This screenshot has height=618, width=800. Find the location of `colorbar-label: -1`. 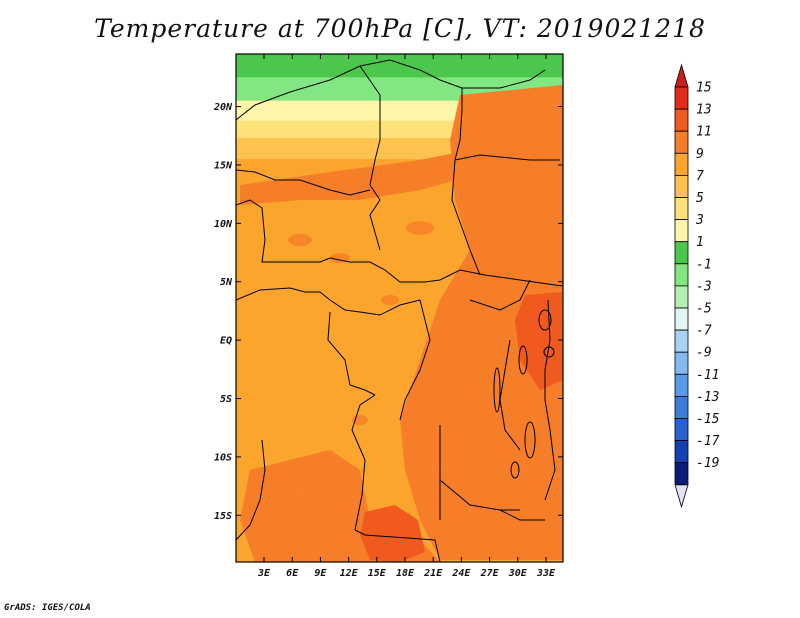

colorbar-label: -1 is located at coordinates (704, 264).